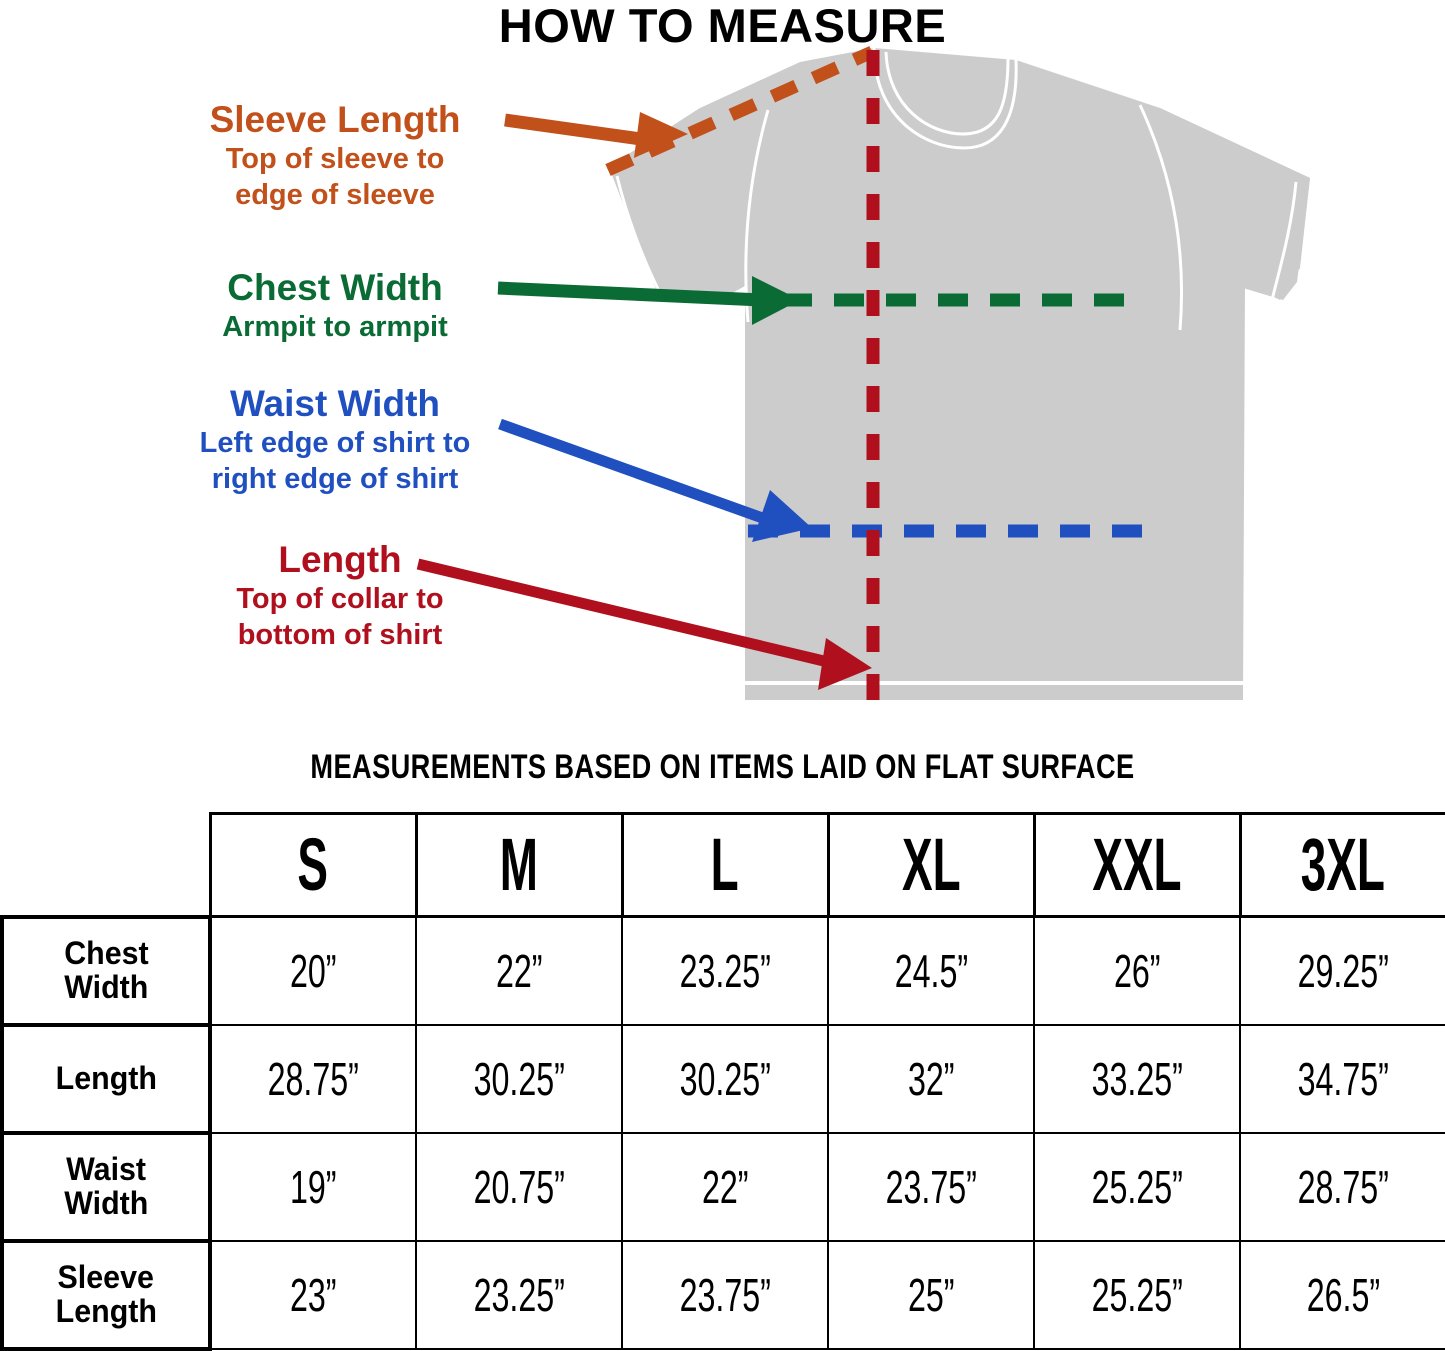  I want to click on row-label-length-line1: Length, so click(106, 1077).